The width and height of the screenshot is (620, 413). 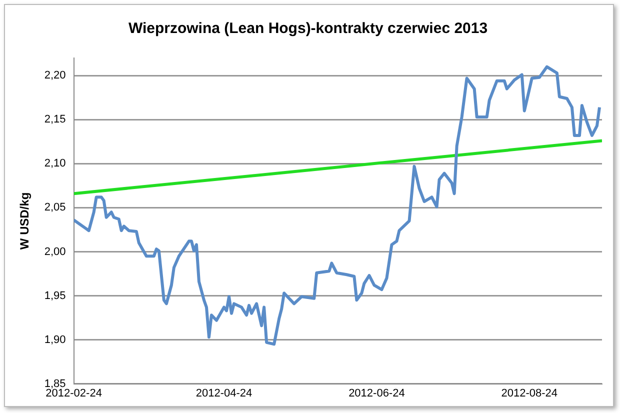 I want to click on x-tick-label: 2012-06-24, so click(x=376, y=393).